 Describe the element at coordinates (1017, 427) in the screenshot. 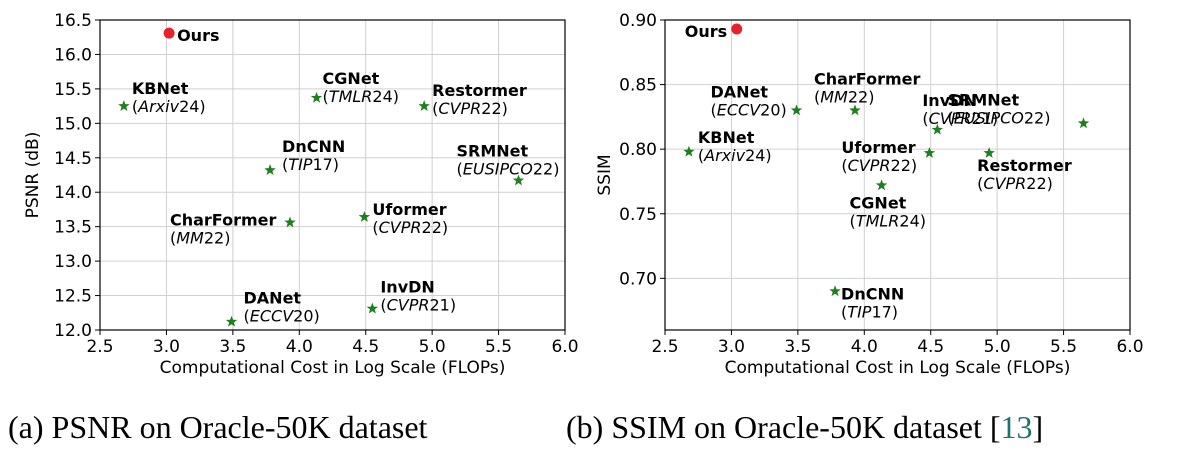

I see `citation-link: 13` at that location.